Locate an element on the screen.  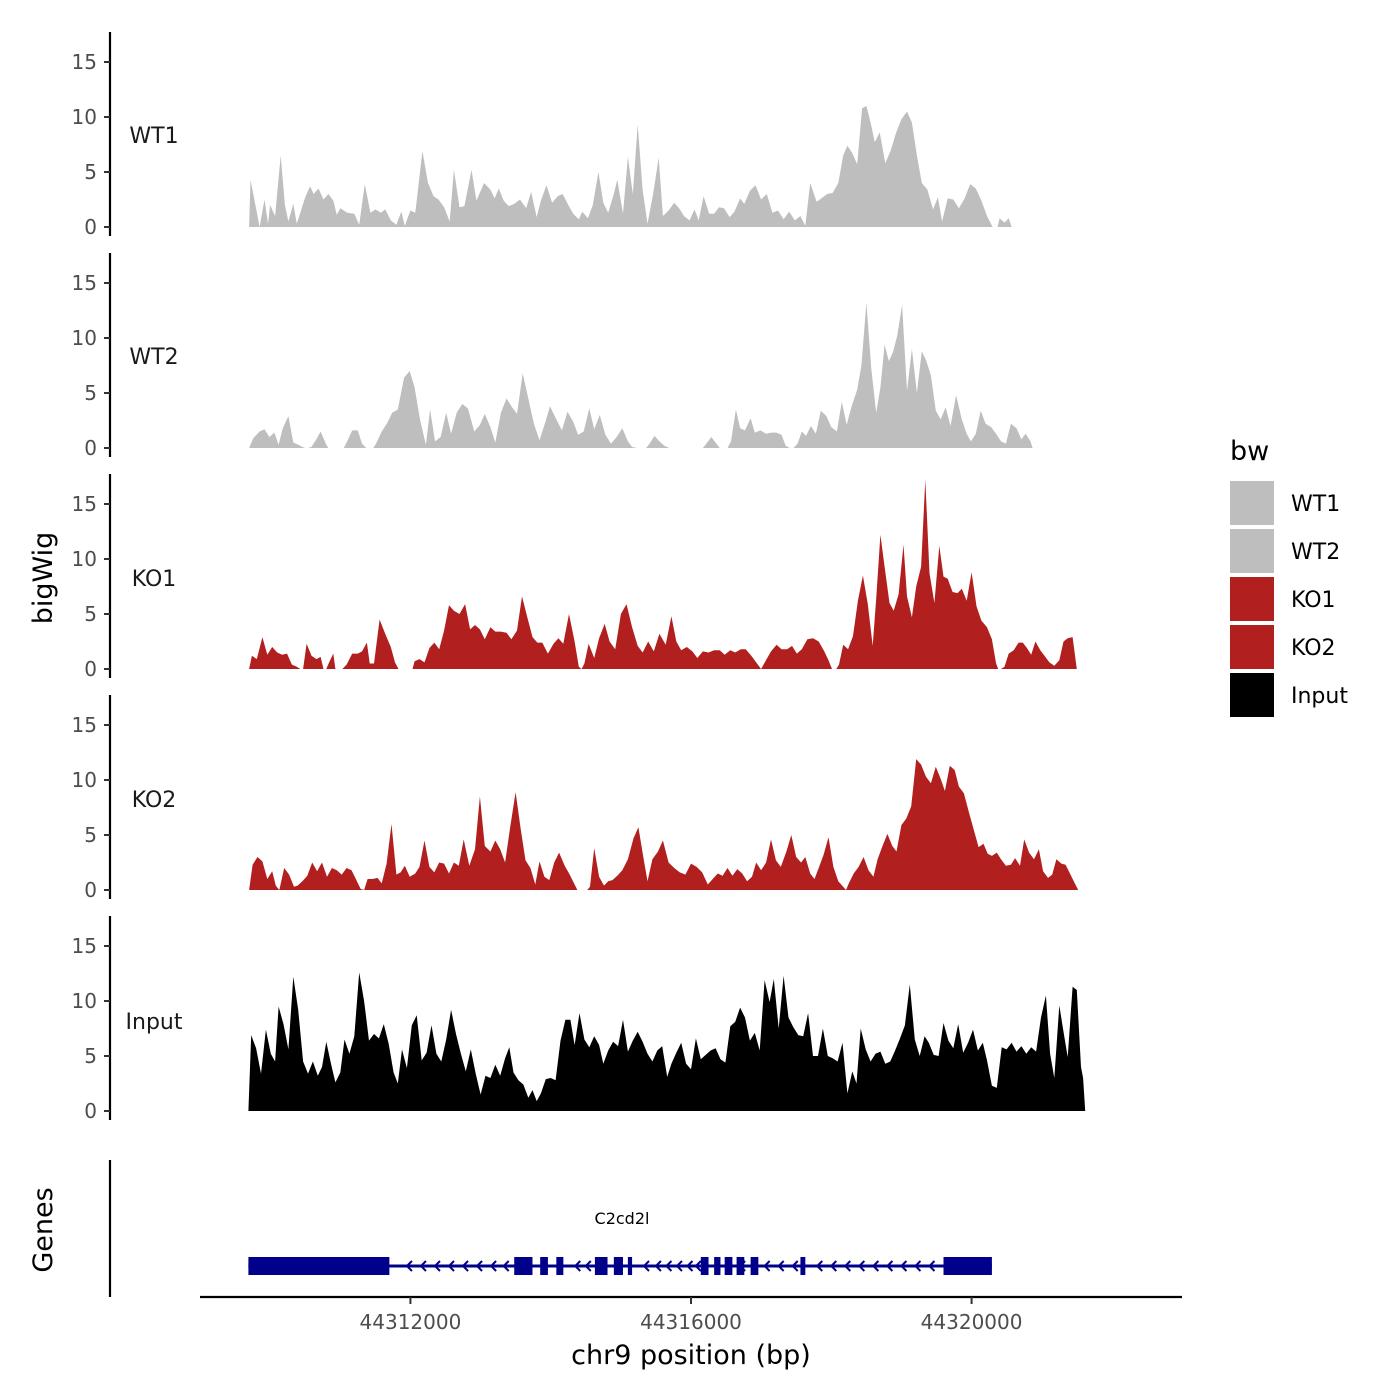
coverage-area-input is located at coordinates (667, 1041).